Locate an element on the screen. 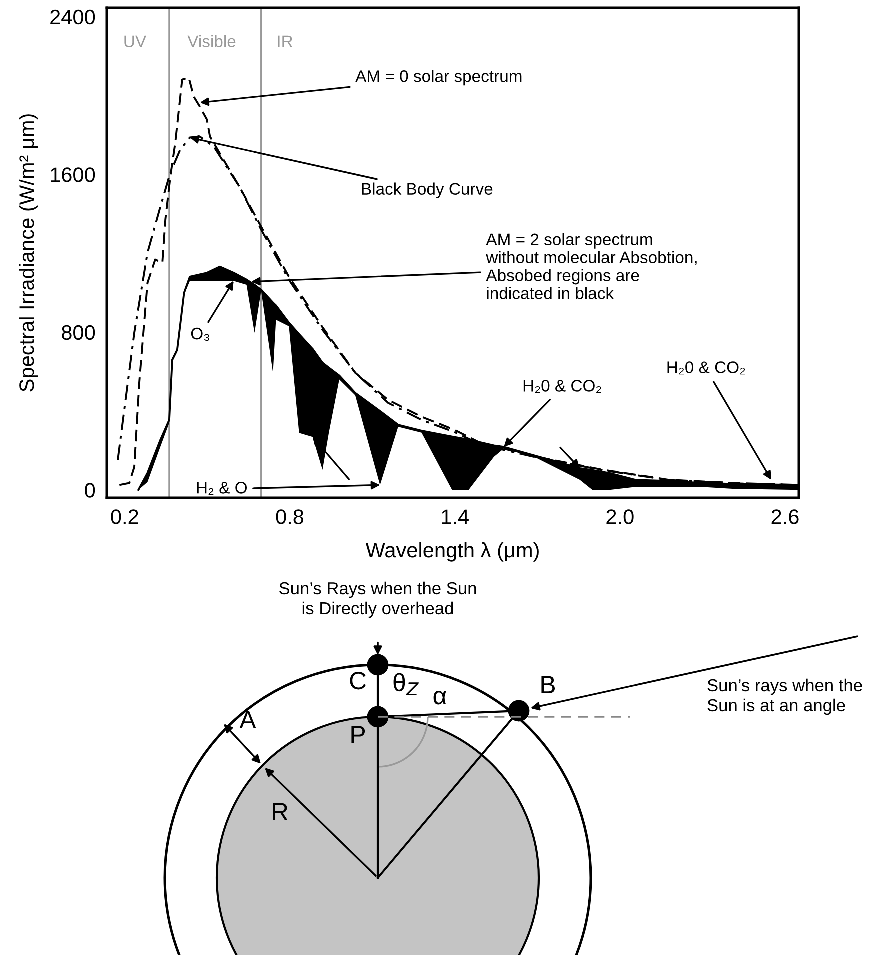  y-tick-label: 1600 is located at coordinates (73, 175).